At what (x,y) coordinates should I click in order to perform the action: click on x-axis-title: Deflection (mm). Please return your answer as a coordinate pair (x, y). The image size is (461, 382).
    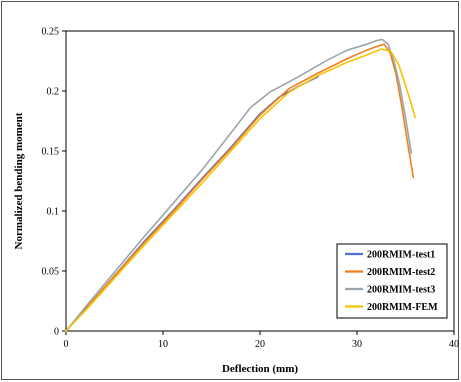
    Looking at the image, I should click on (260, 369).